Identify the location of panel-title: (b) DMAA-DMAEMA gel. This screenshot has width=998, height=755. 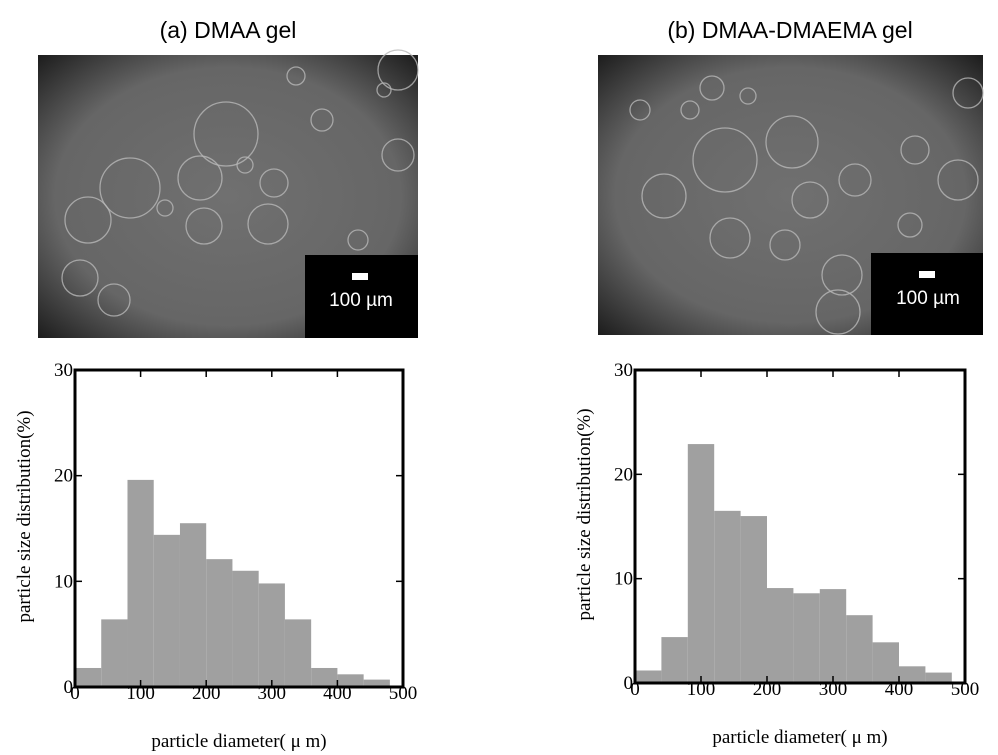
(789, 30).